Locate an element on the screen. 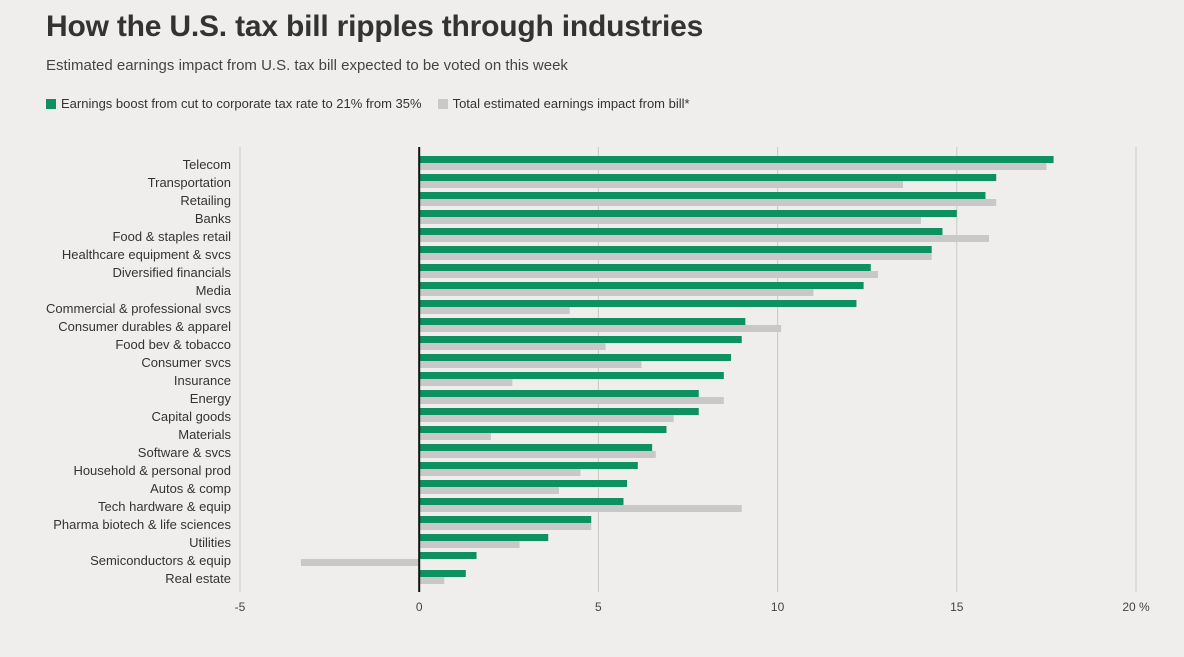  category-label: Commercial & professional svcs is located at coordinates (138, 308).